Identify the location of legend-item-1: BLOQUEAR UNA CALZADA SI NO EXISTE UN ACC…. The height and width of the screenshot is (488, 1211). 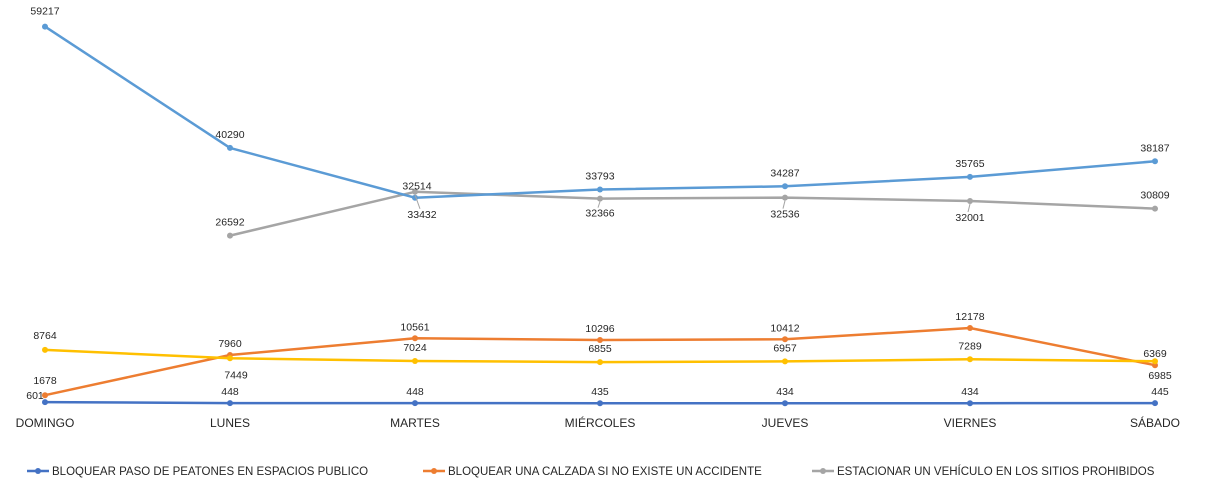
(592, 472).